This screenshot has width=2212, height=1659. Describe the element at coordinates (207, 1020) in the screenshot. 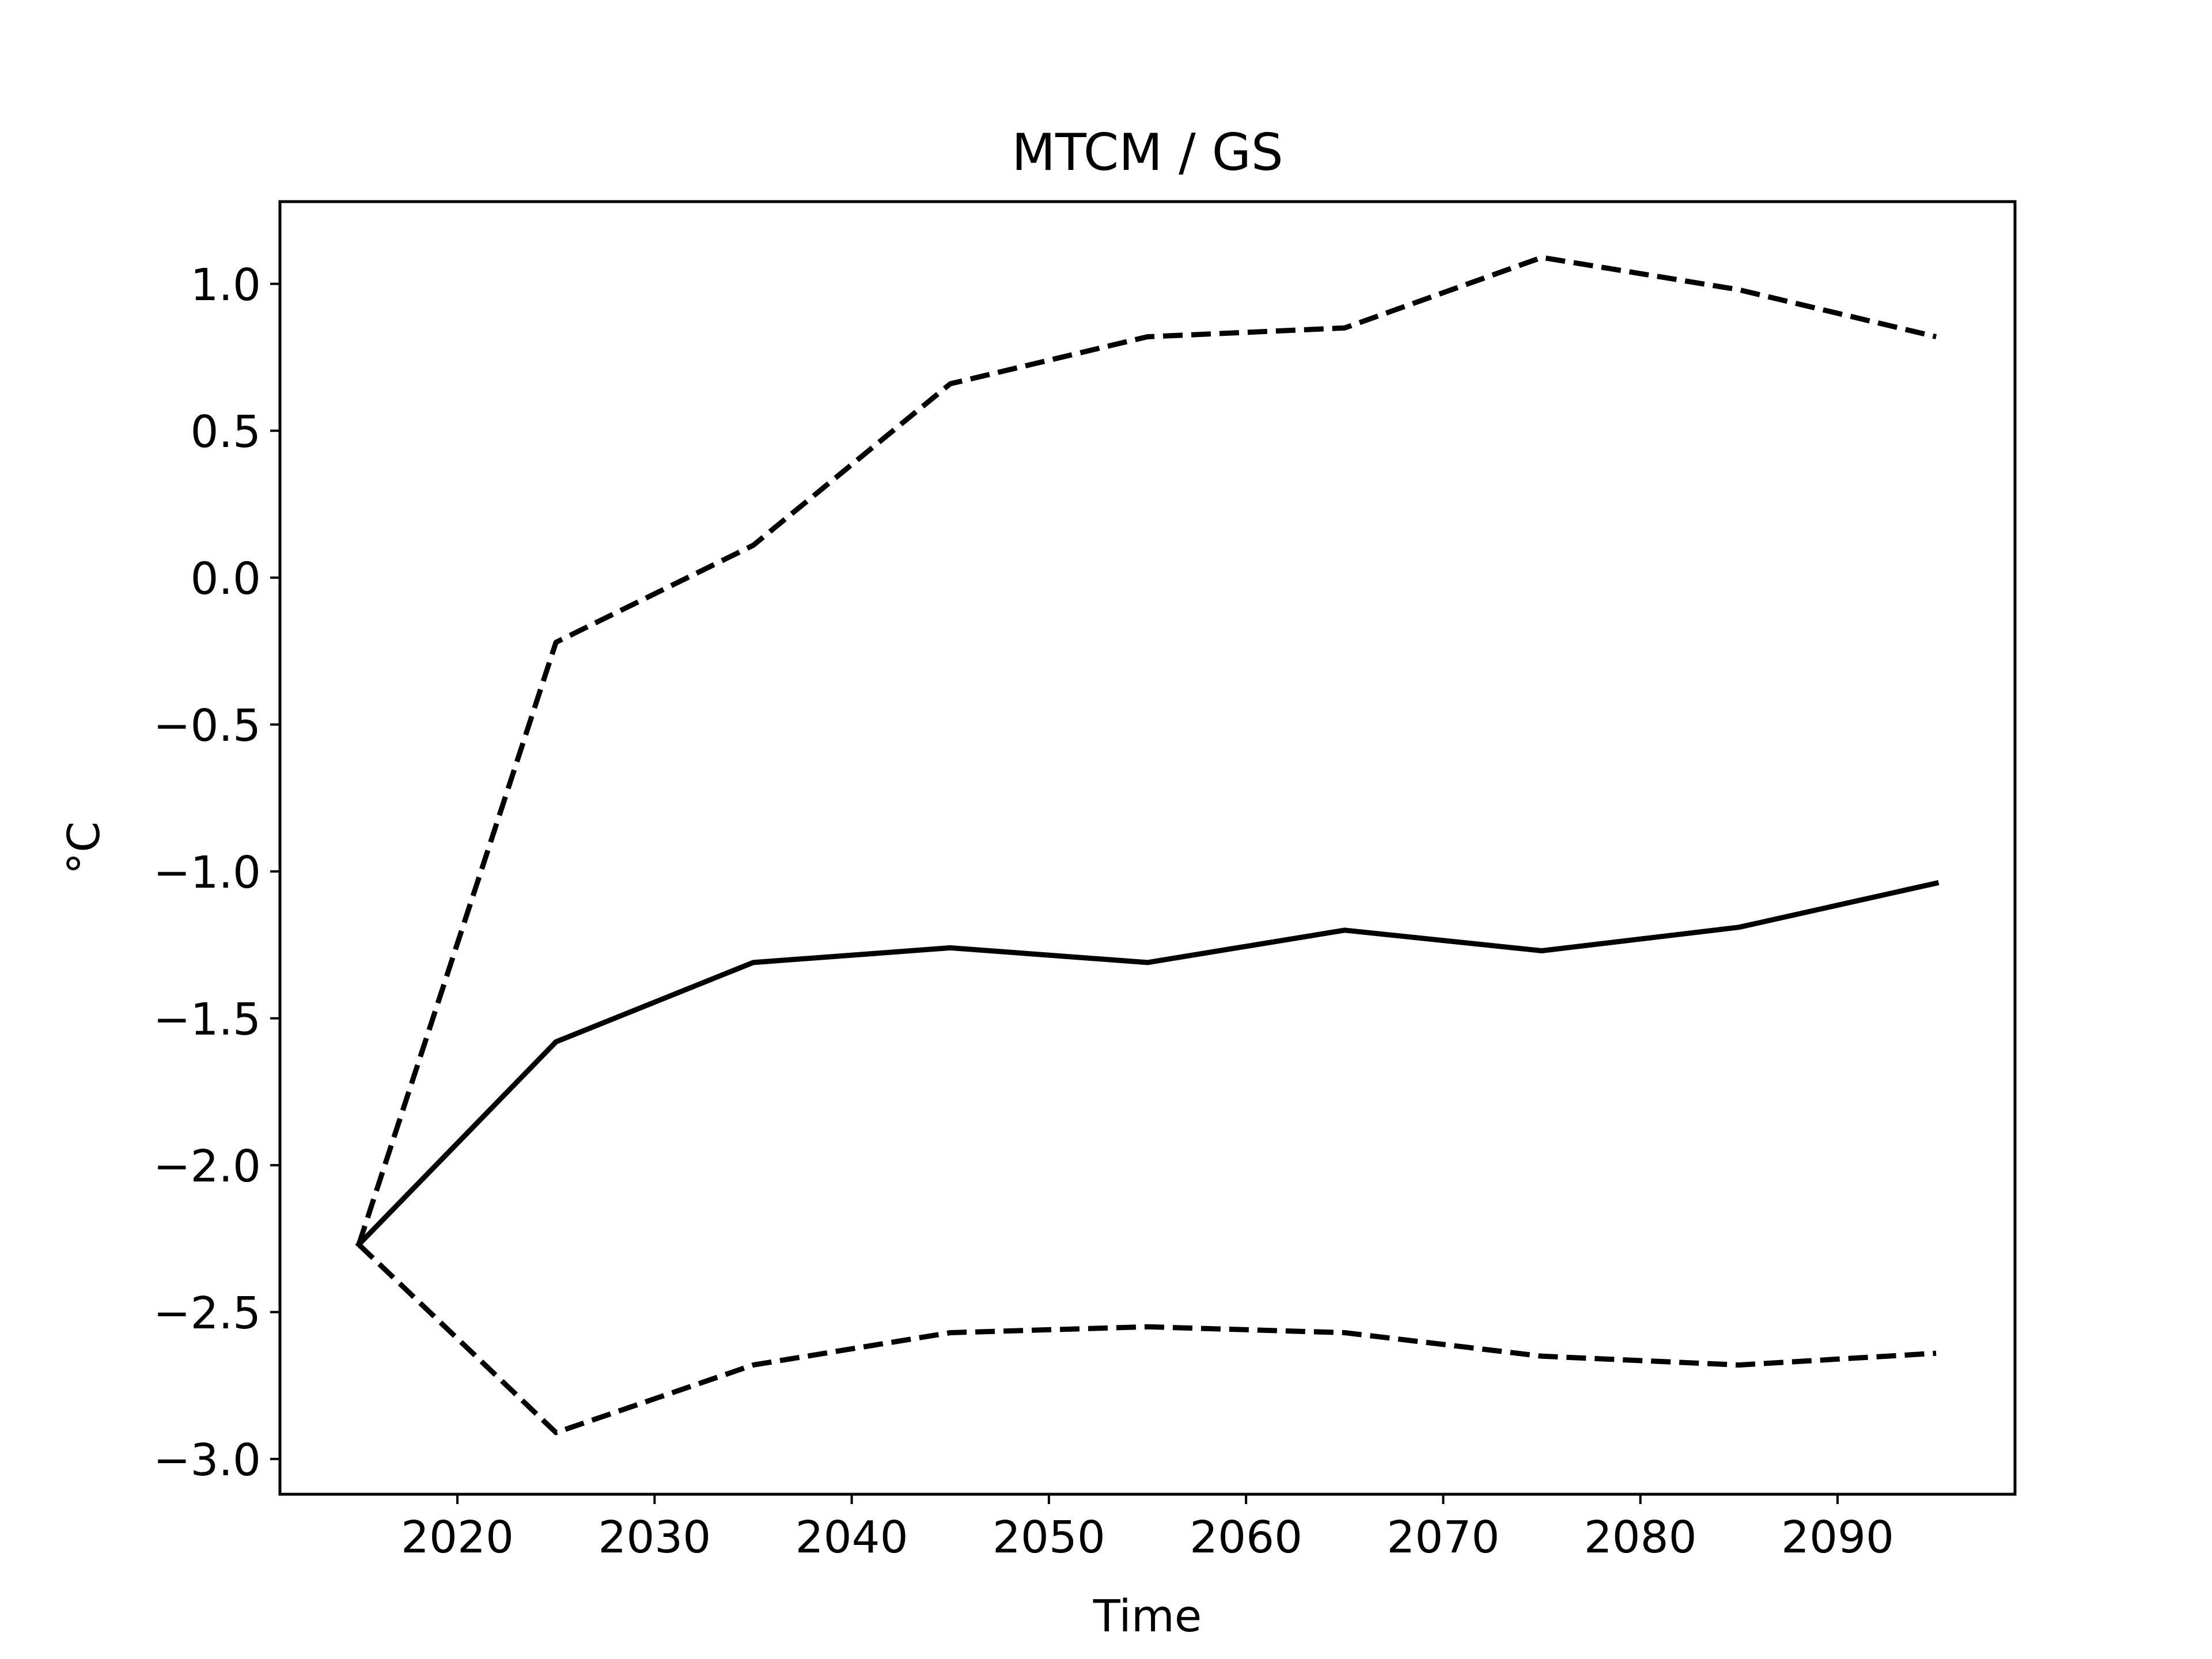

I see `y-tick-label: −1.5` at that location.